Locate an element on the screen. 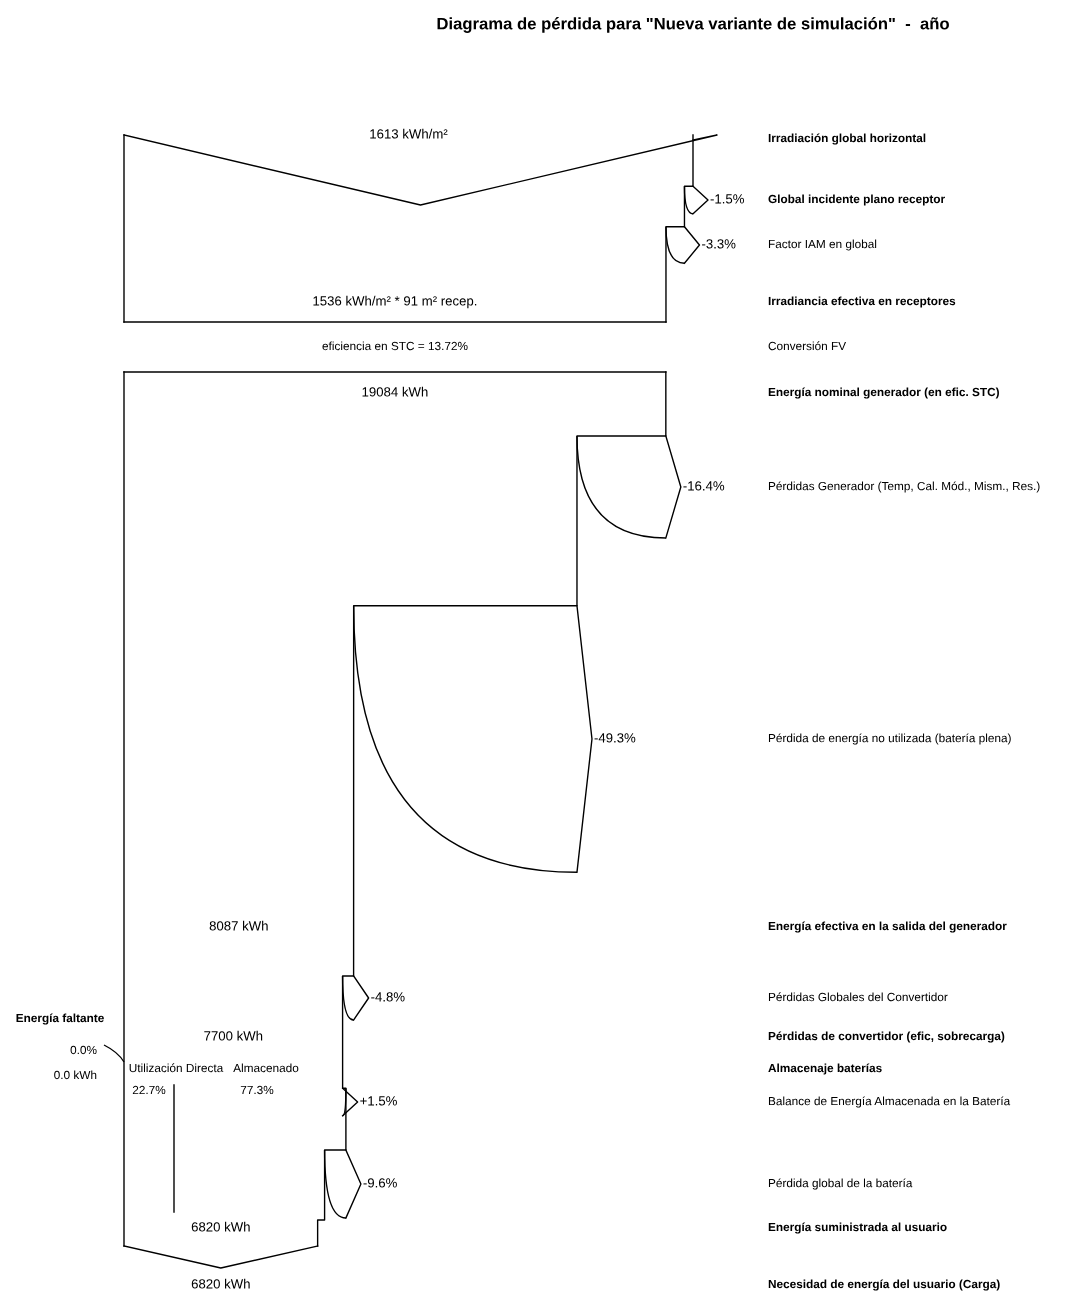 The image size is (1066, 1296). data-label: -49.3% is located at coordinates (615, 738).